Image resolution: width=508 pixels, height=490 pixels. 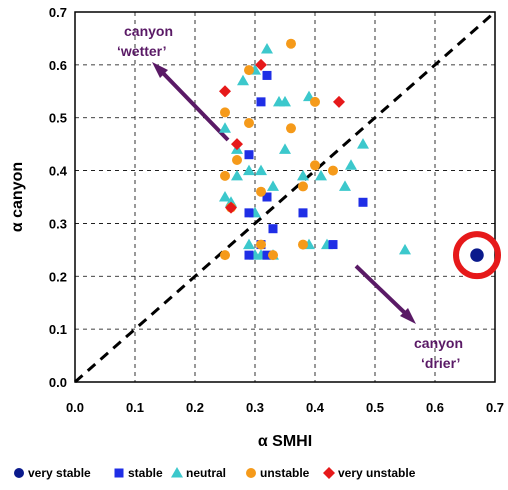 What do you see at coordinates (195, 106) in the screenshot?
I see `arrow-wetter-shaft` at bounding box center [195, 106].